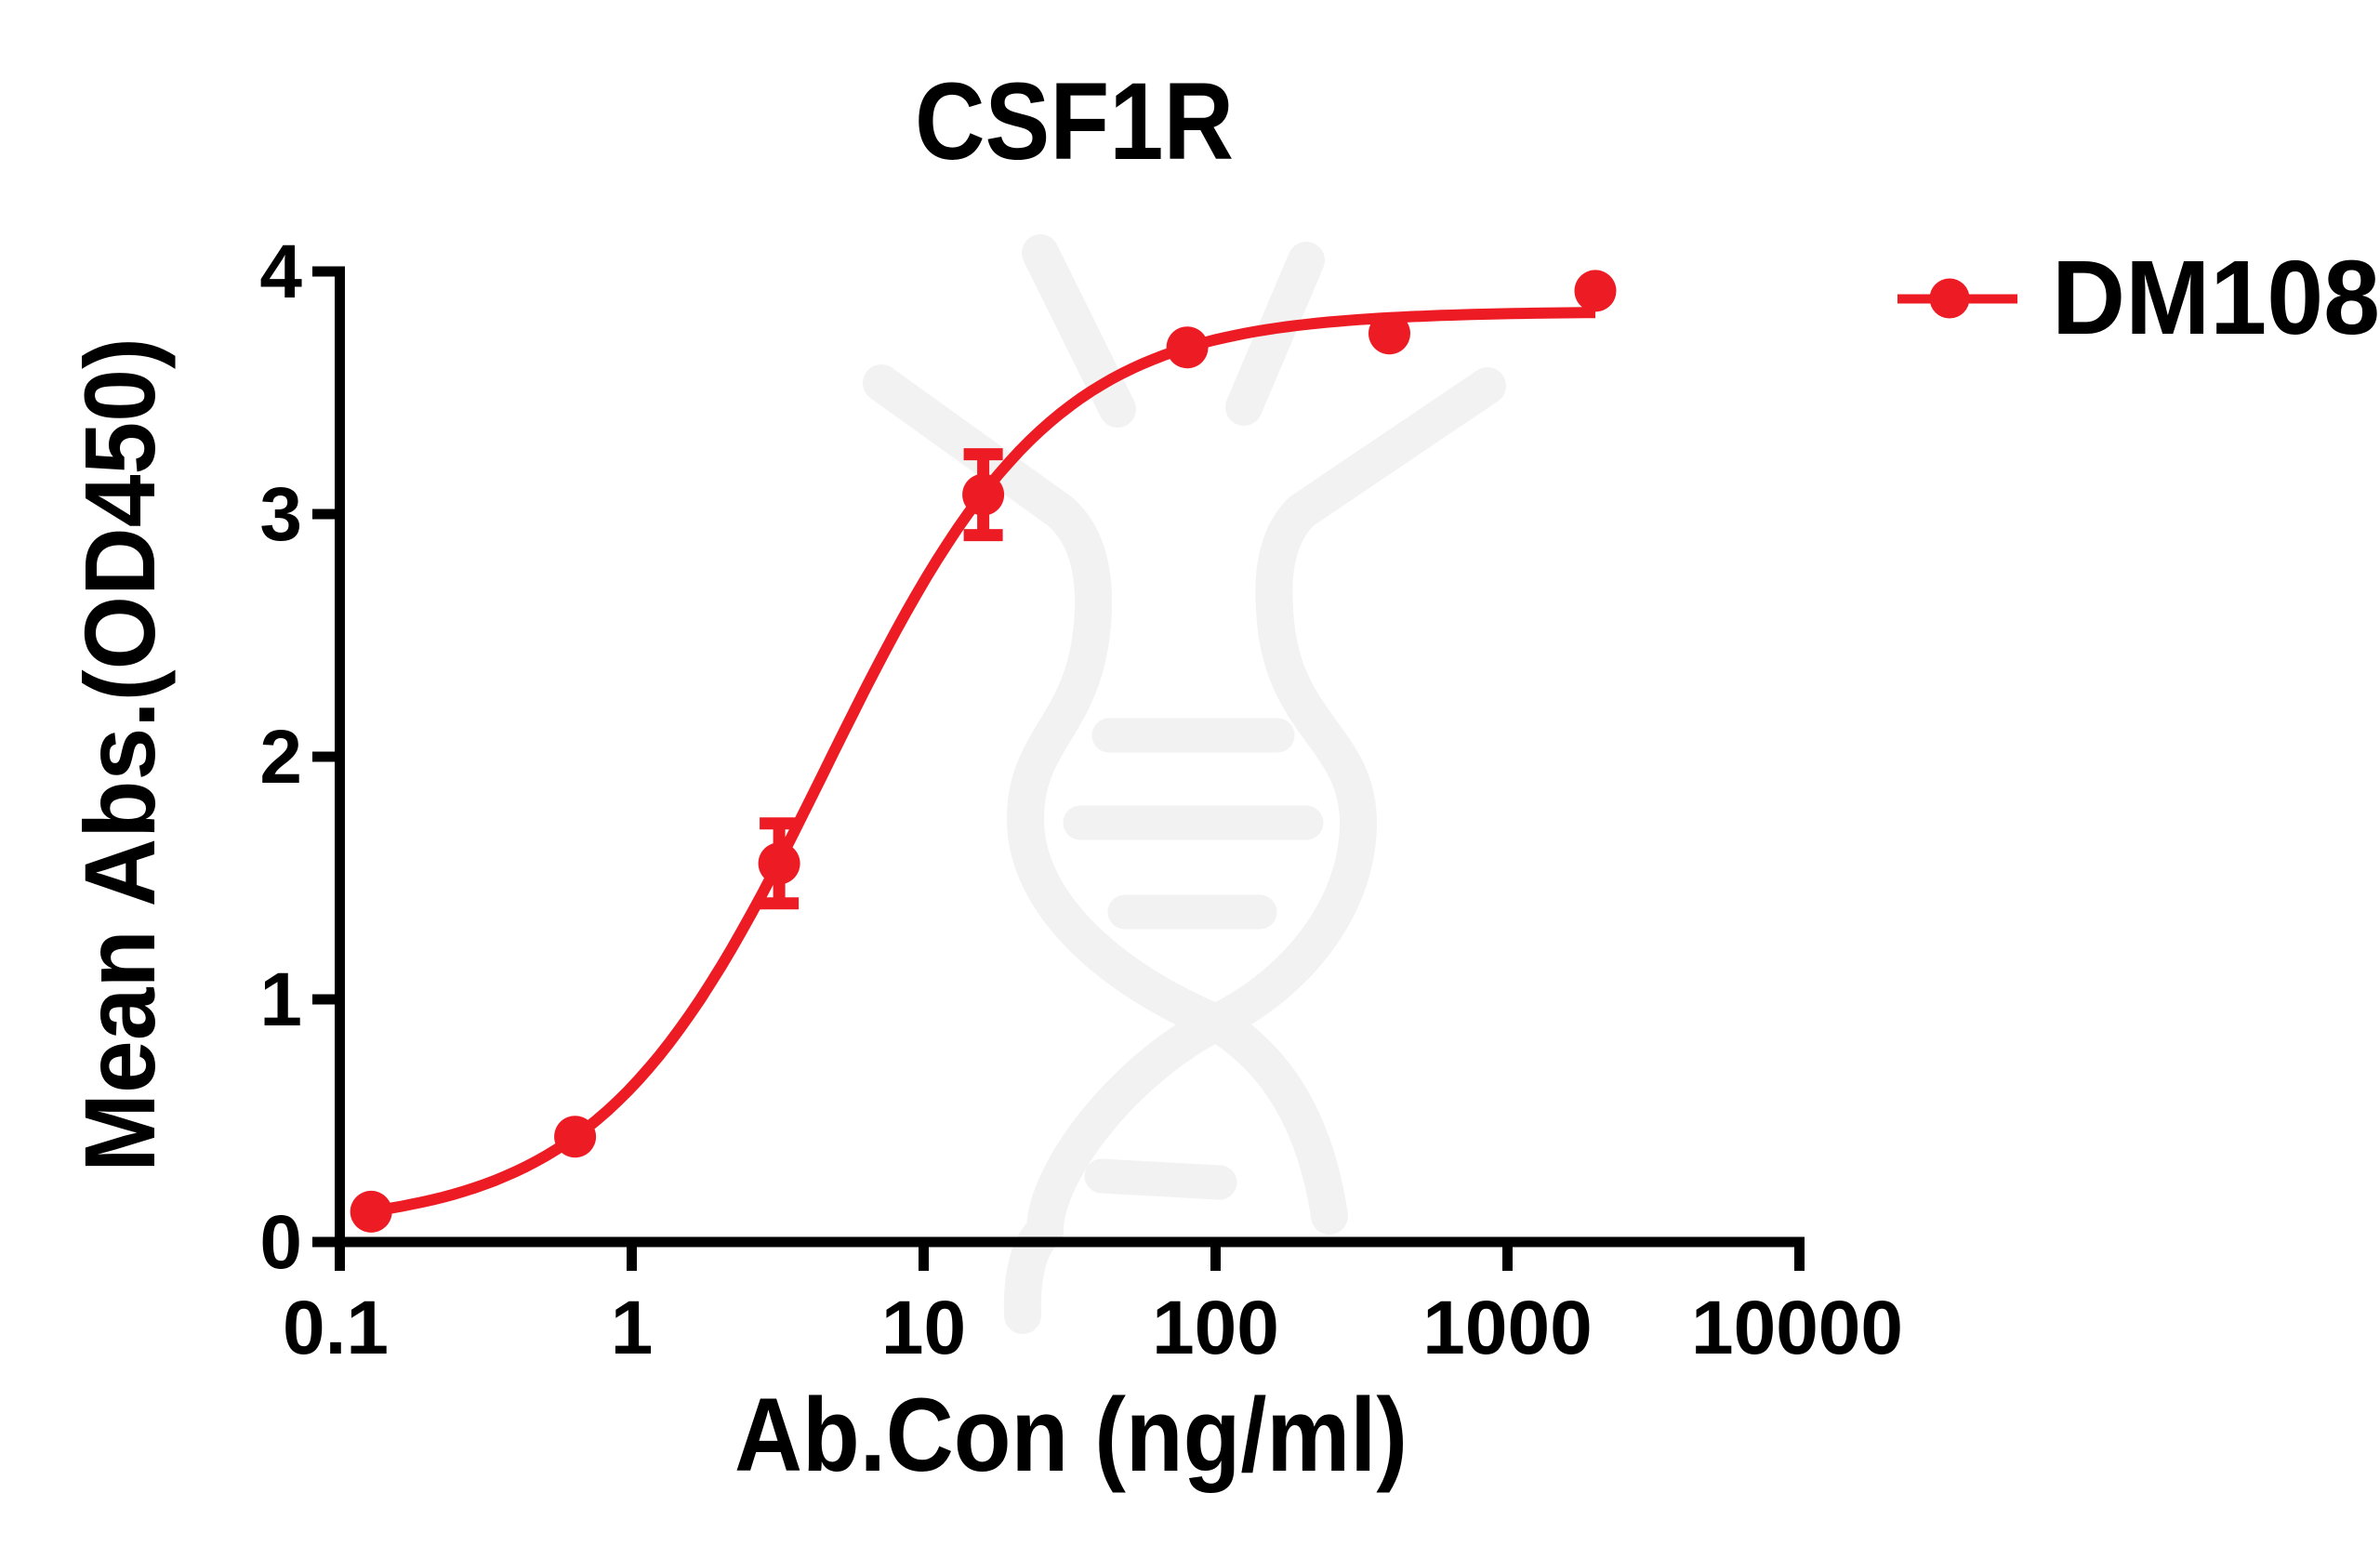 This screenshot has width=2380, height=1559. I want to click on svg-text: 10000, so click(1797, 1328).